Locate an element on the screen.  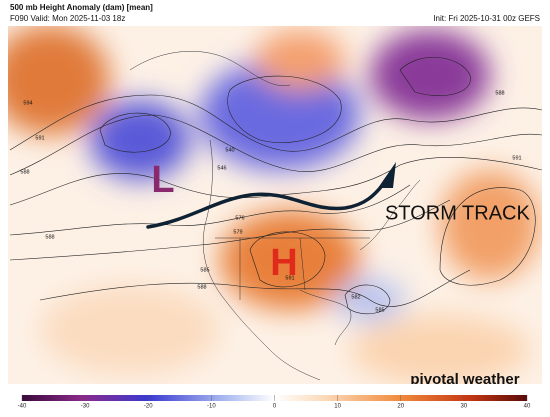
border is located at coordinates (292, 268).